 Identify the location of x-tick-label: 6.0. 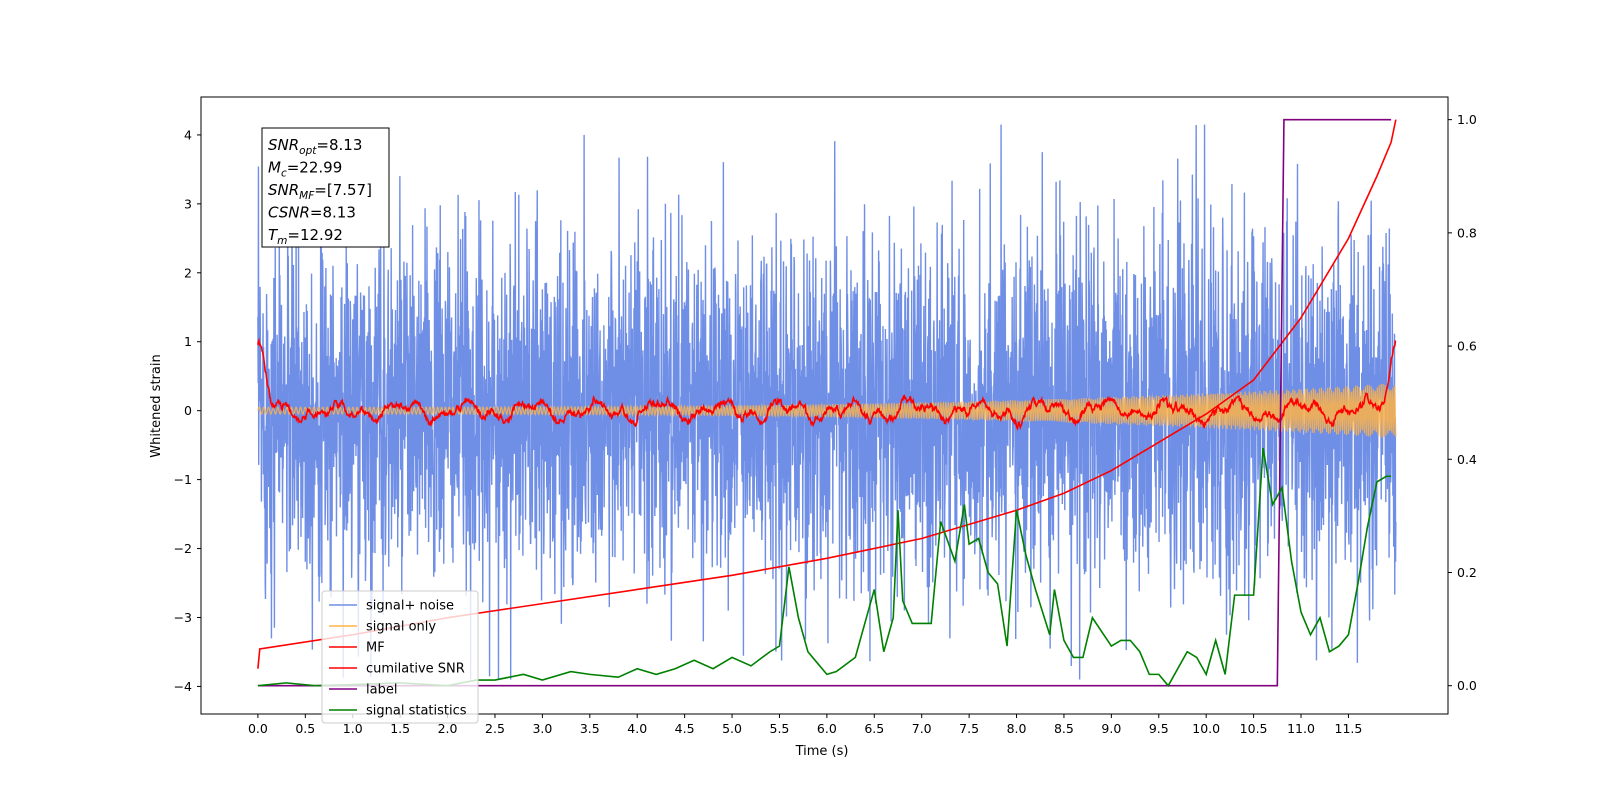
(827, 728).